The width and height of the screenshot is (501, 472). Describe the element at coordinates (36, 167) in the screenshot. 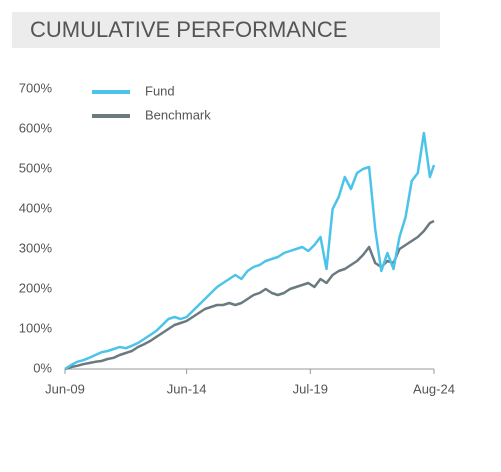

I see `y-tick-label: 500%` at that location.